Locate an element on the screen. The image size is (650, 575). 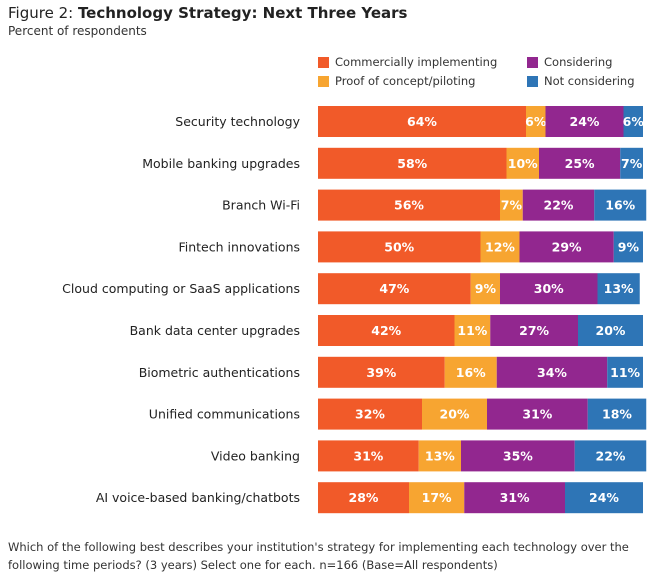
data-label: 42% is located at coordinates (386, 330).